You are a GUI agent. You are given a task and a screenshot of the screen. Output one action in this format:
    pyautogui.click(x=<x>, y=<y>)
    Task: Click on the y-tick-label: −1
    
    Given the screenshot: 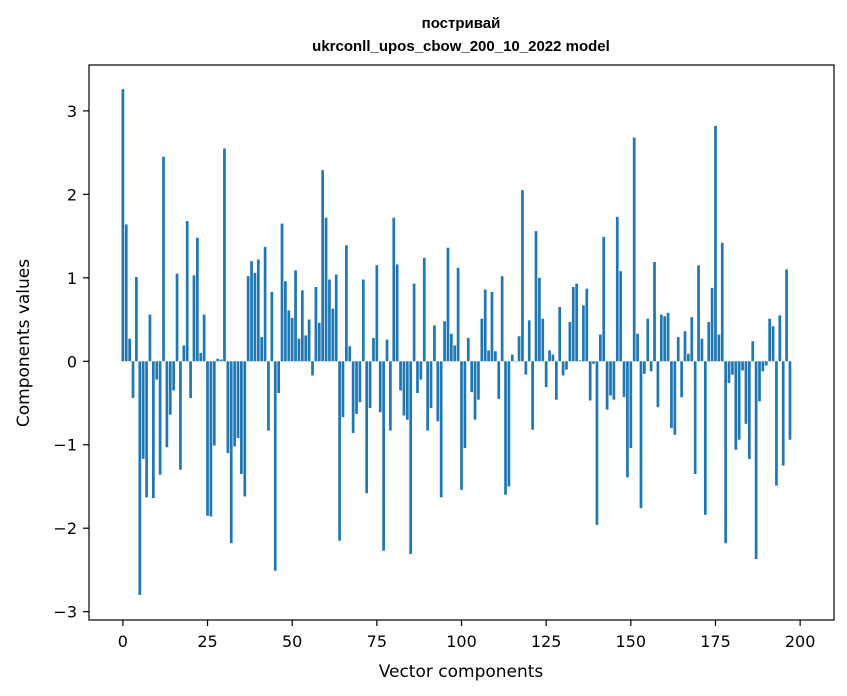 What is the action you would take?
    pyautogui.click(x=65, y=445)
    